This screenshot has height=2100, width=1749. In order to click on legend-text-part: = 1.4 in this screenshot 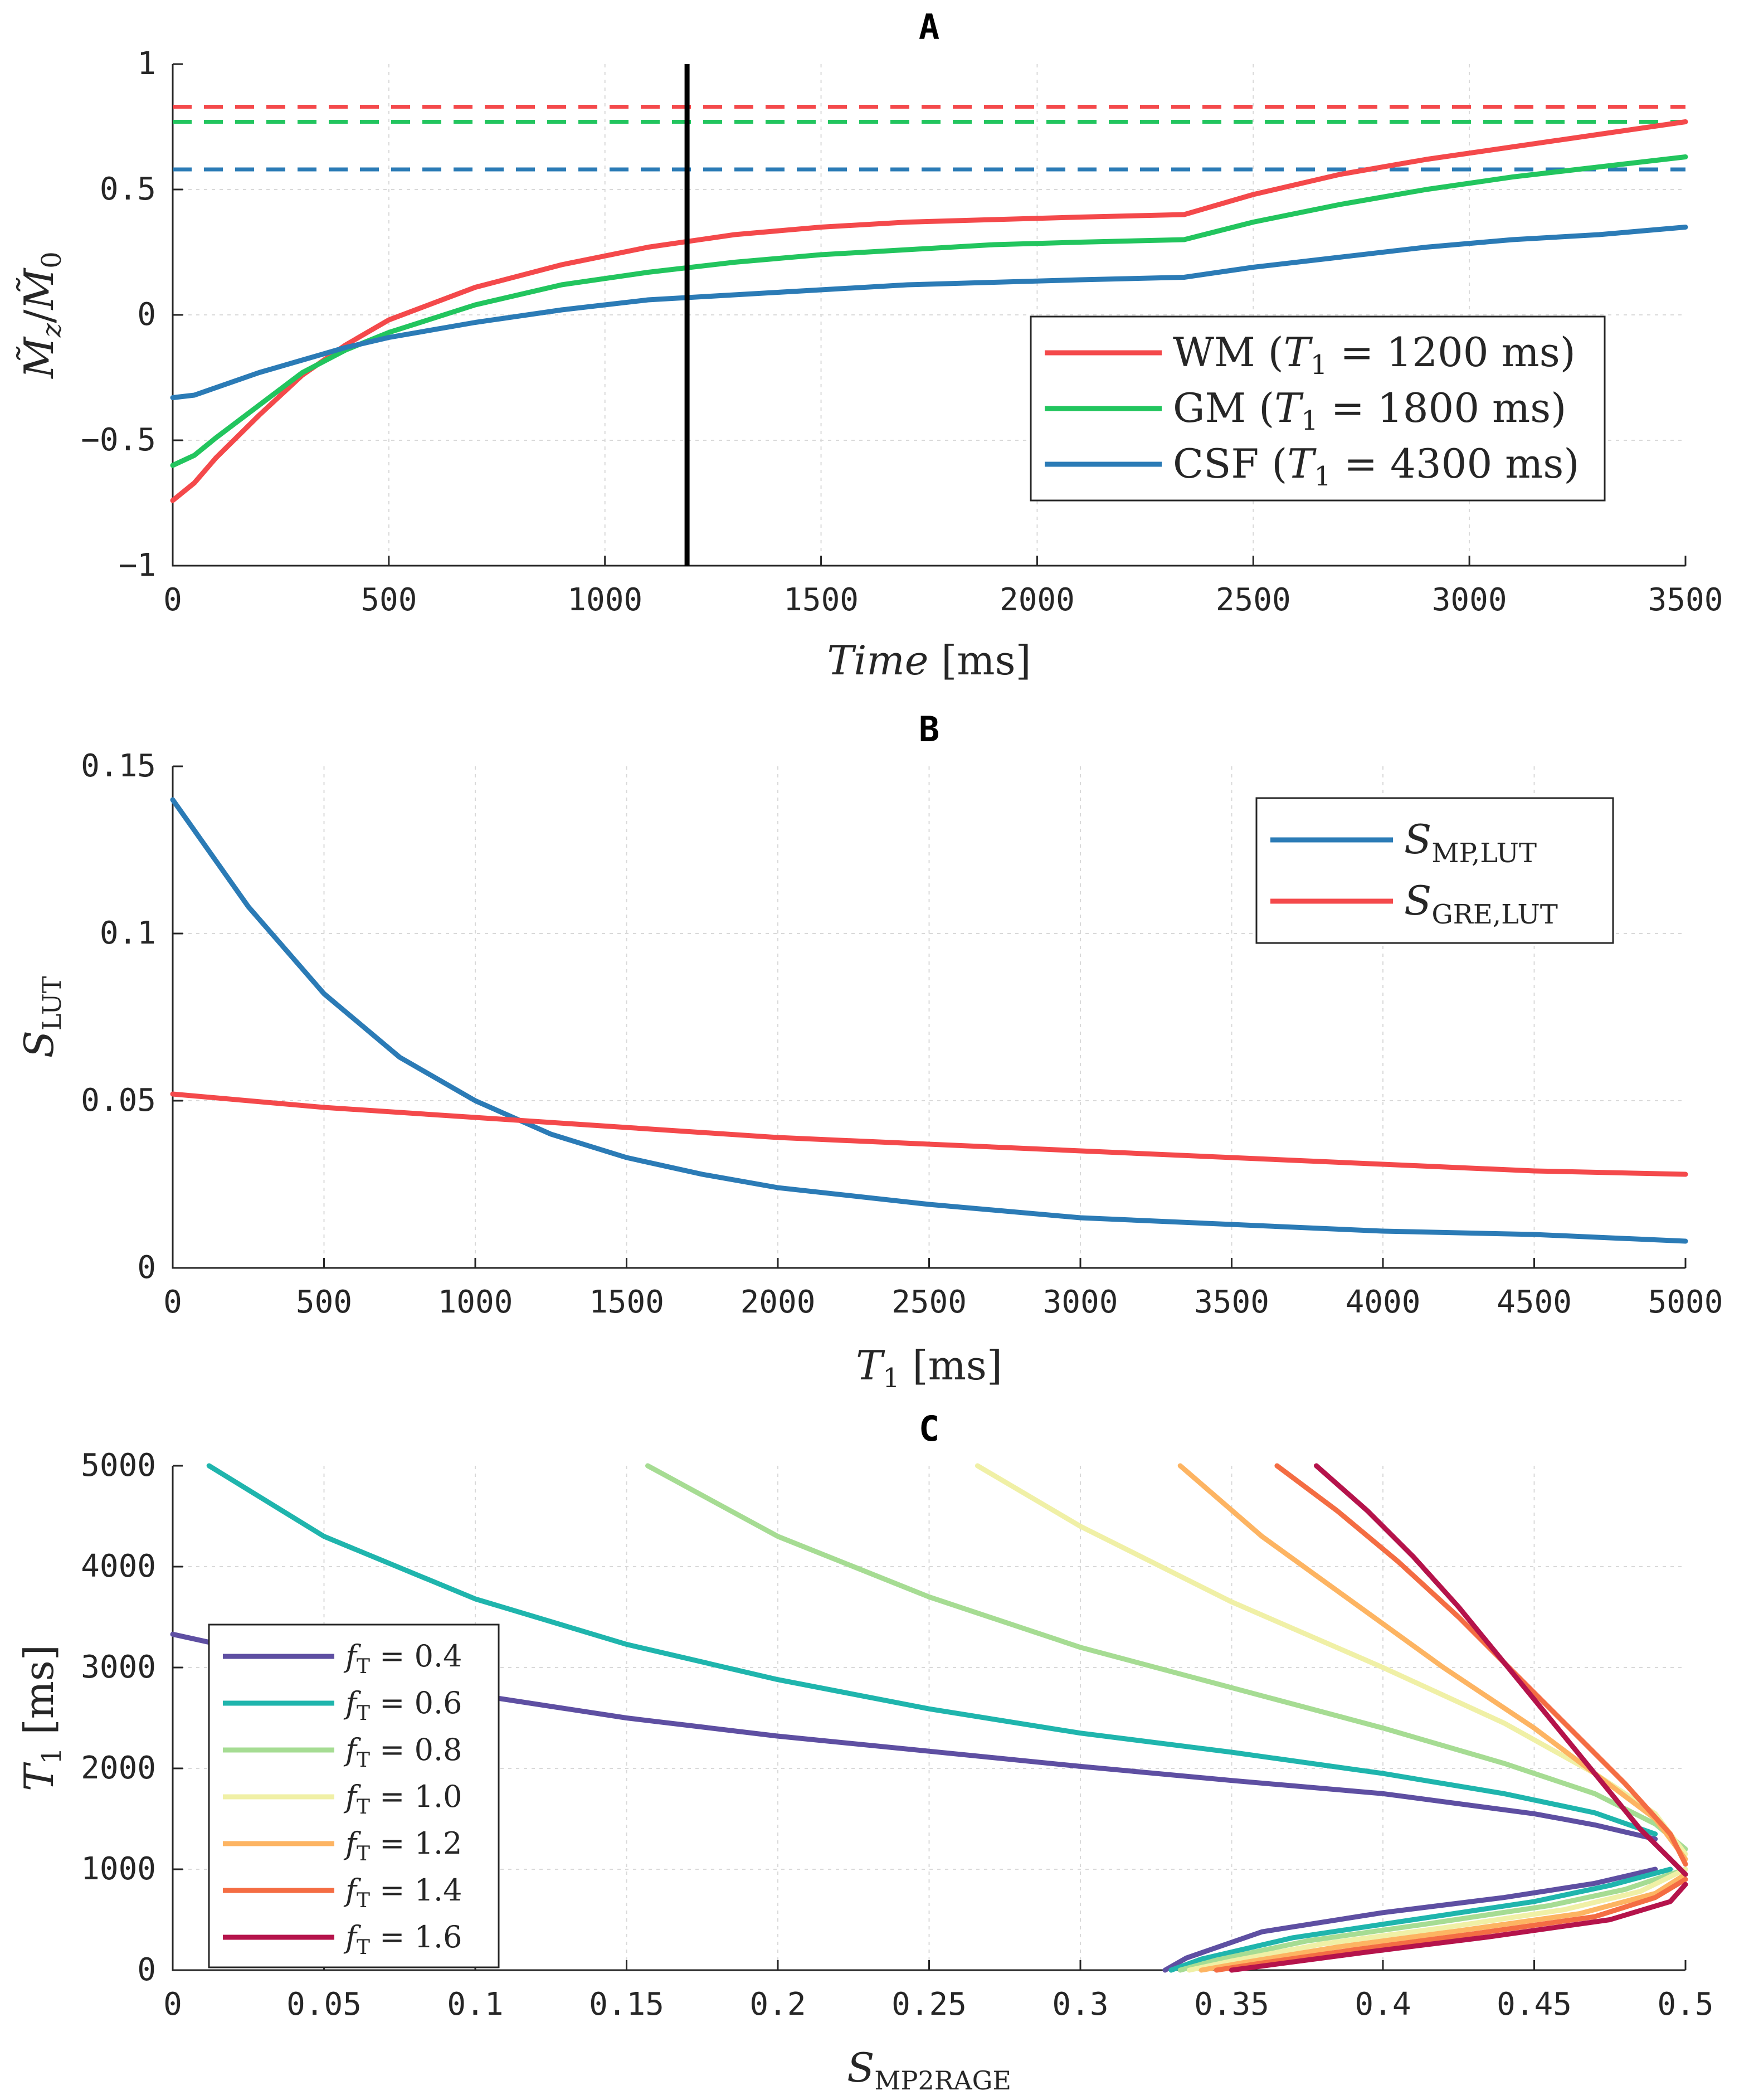, I will do `click(416, 1890)`.